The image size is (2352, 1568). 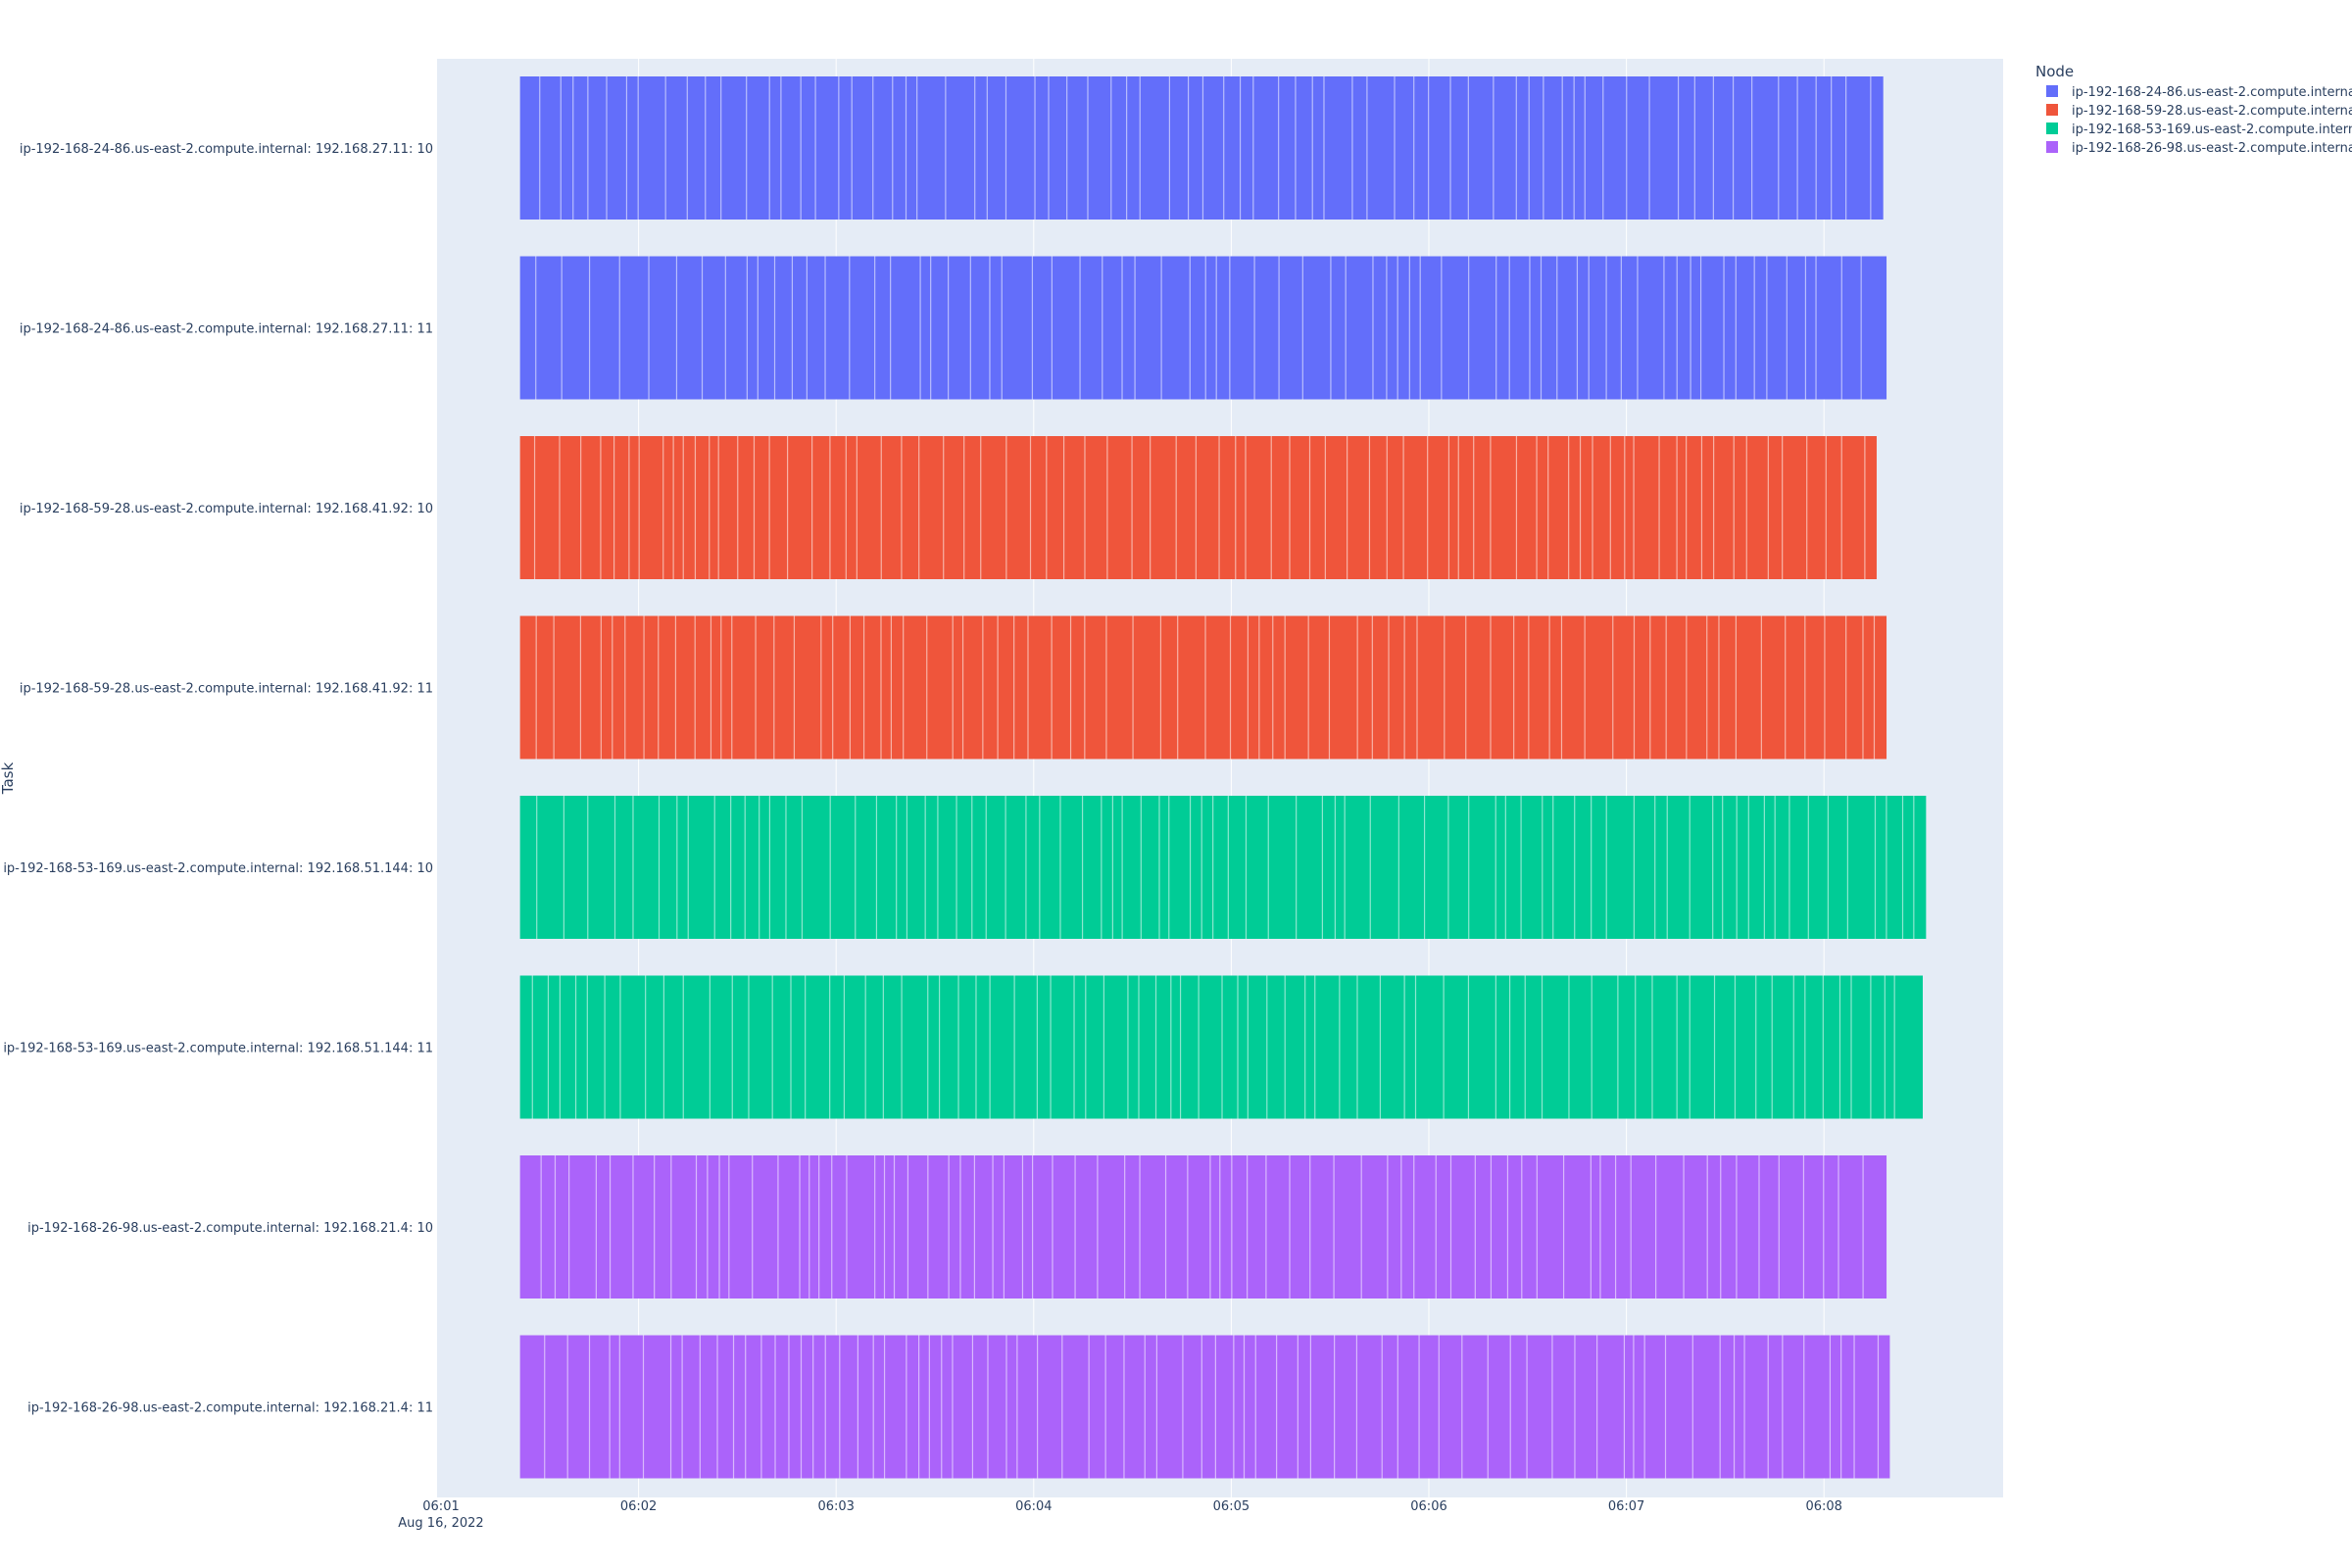 I want to click on x-tick-label: 06:02, so click(x=638, y=1506).